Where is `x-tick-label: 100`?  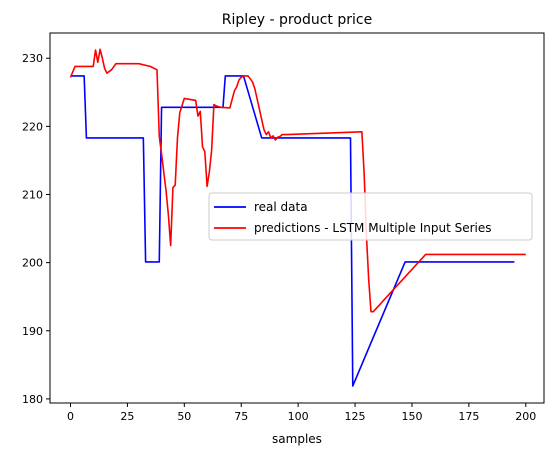
x-tick-label: 100 is located at coordinates (298, 416).